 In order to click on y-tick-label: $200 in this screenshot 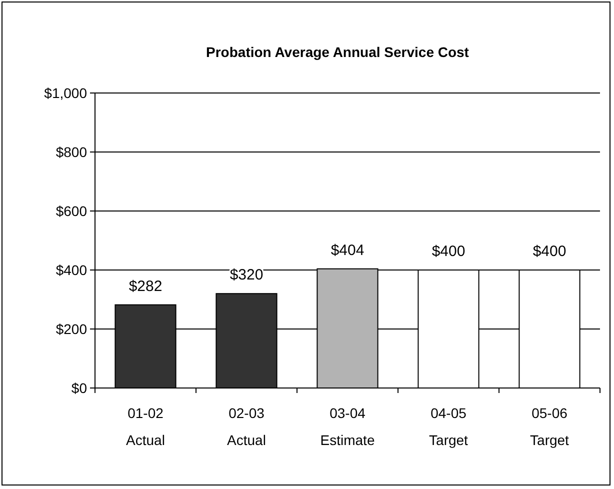, I will do `click(72, 328)`.